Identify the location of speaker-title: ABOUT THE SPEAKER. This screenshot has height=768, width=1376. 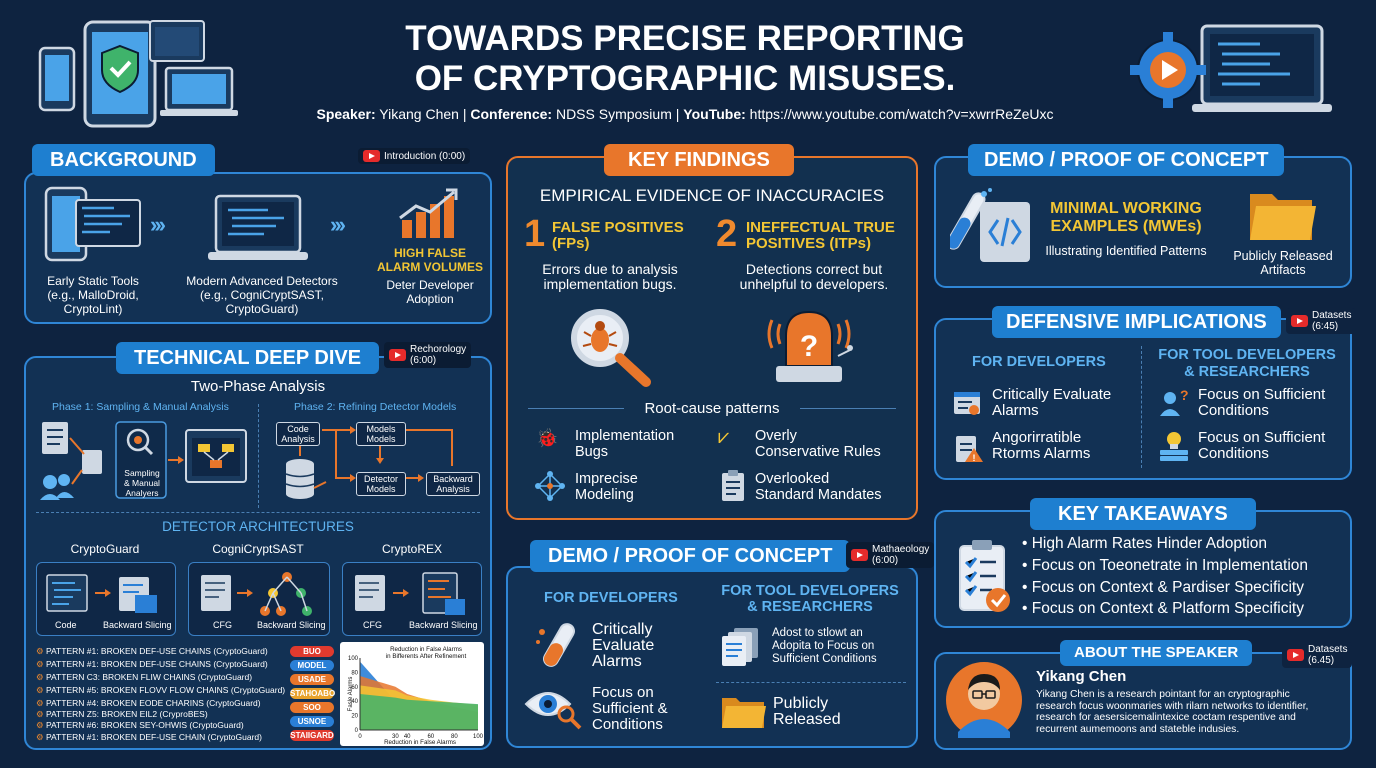
(1156, 653).